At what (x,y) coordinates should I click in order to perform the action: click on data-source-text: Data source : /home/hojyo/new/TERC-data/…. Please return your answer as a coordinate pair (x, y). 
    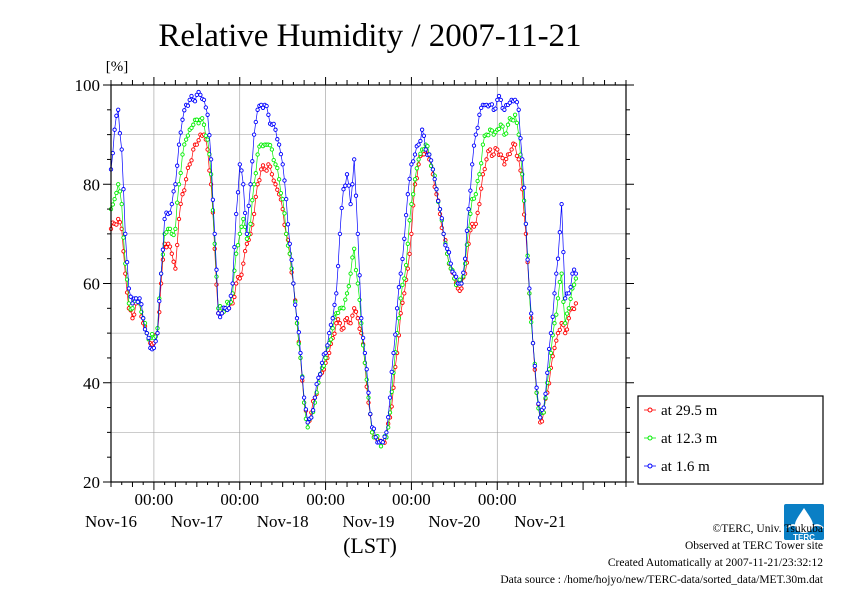
    Looking at the image, I should click on (661, 580).